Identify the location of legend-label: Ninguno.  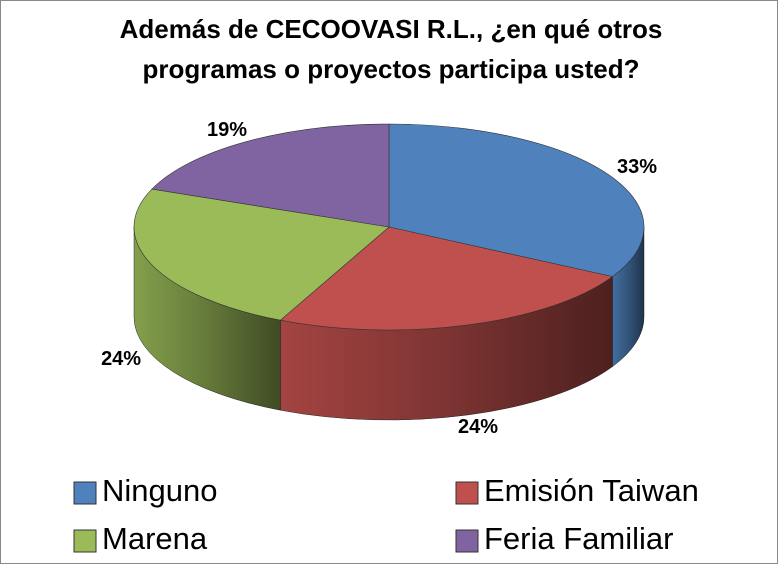
(159, 490).